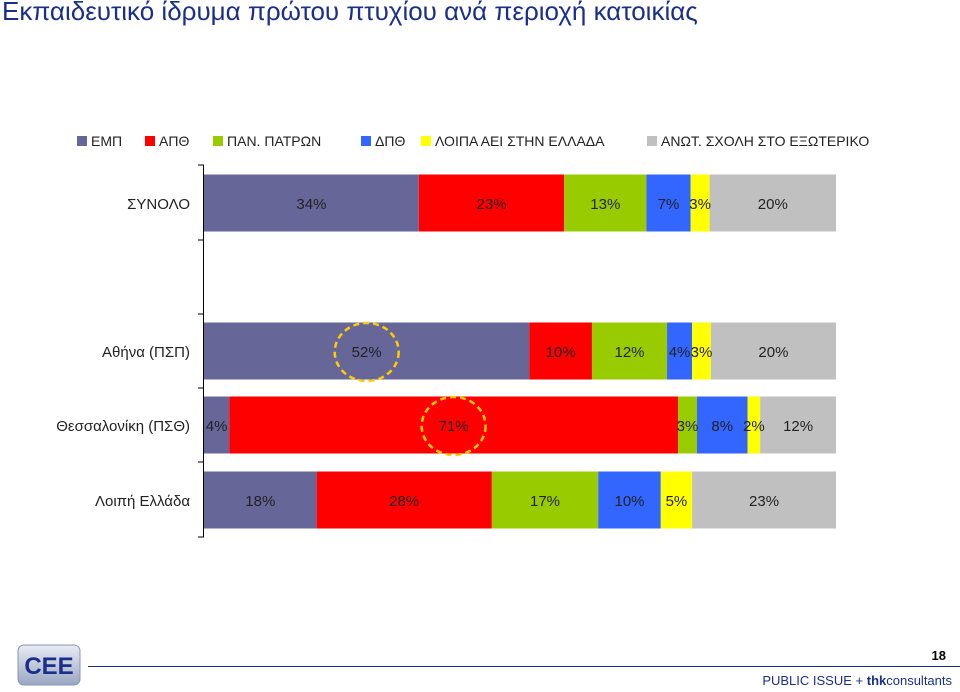  Describe the element at coordinates (814, 680) in the screenshot. I see `footer-prefix: PUBLIC ISSUE +` at that location.